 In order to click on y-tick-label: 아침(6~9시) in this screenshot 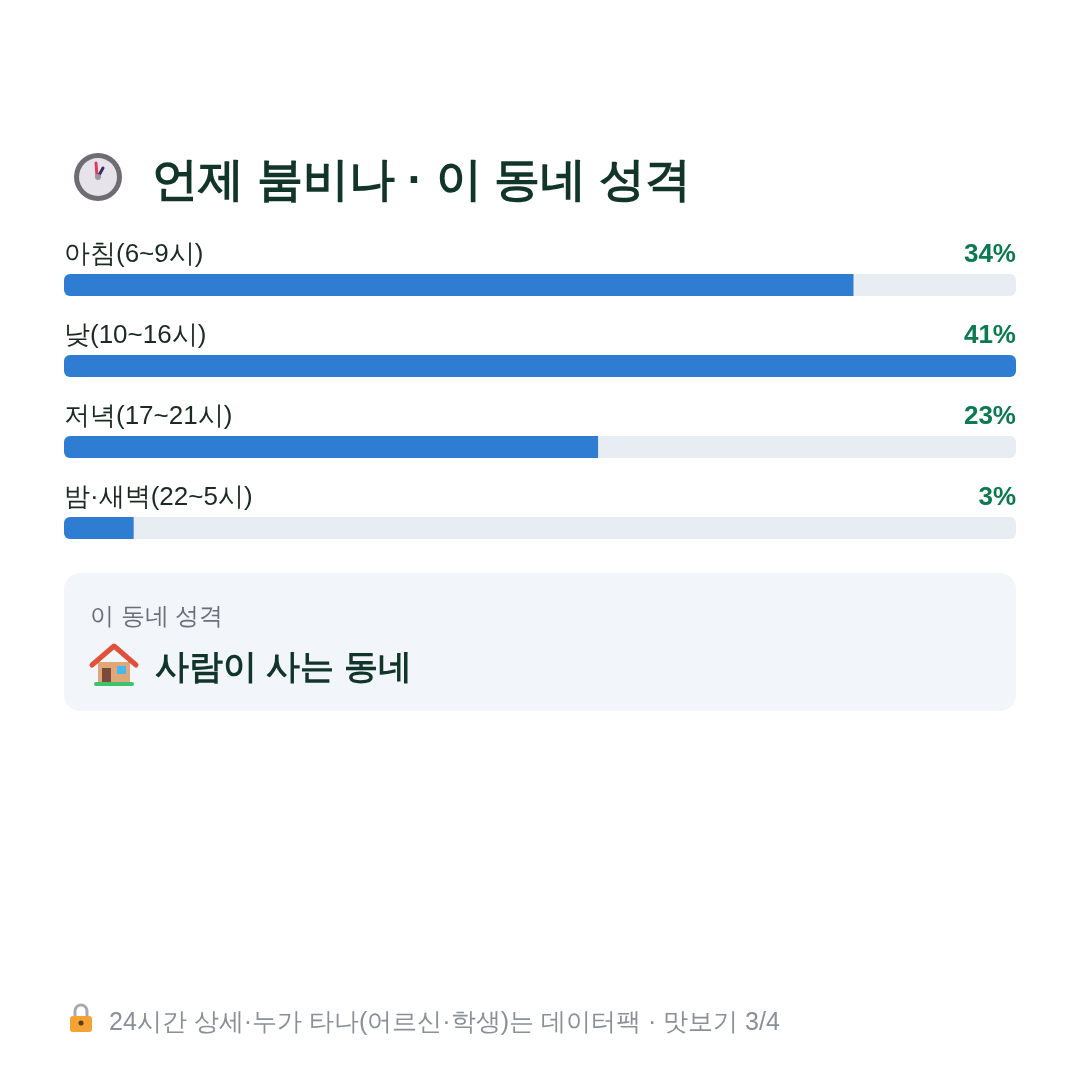, I will do `click(134, 253)`.